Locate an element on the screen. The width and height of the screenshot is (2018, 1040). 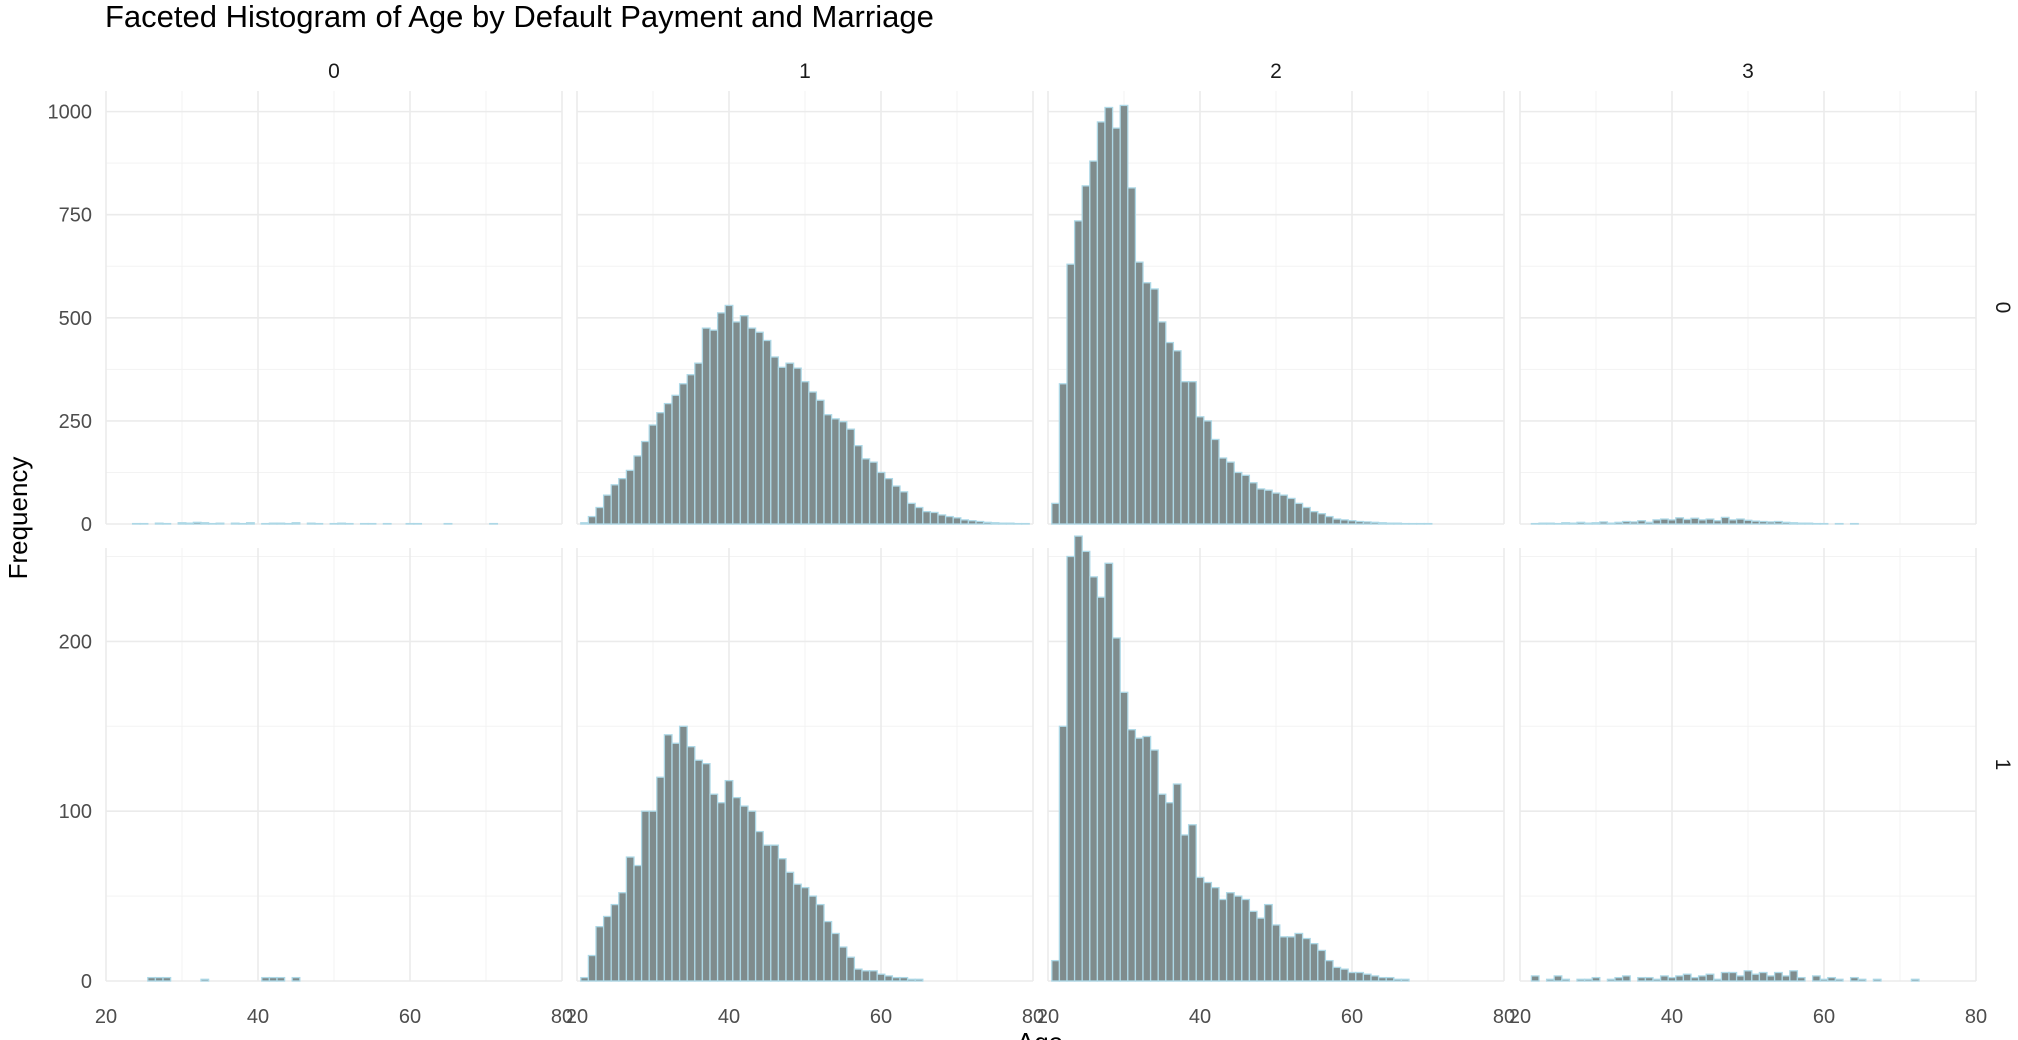
column-facet-label: 2 is located at coordinates (1276, 71).